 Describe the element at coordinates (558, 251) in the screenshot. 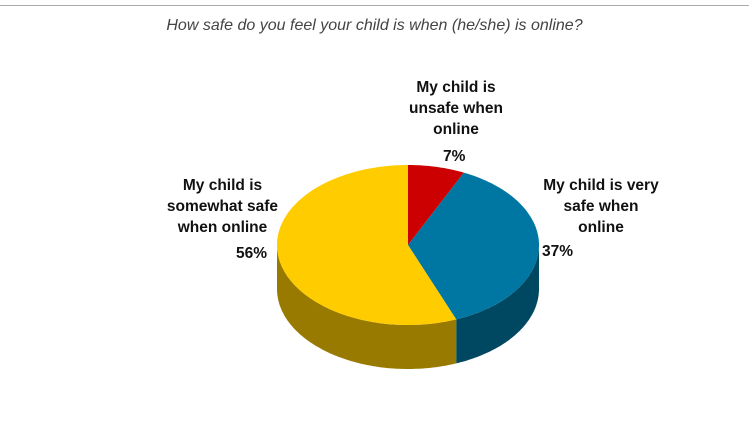

I see `value-label: 37%` at that location.